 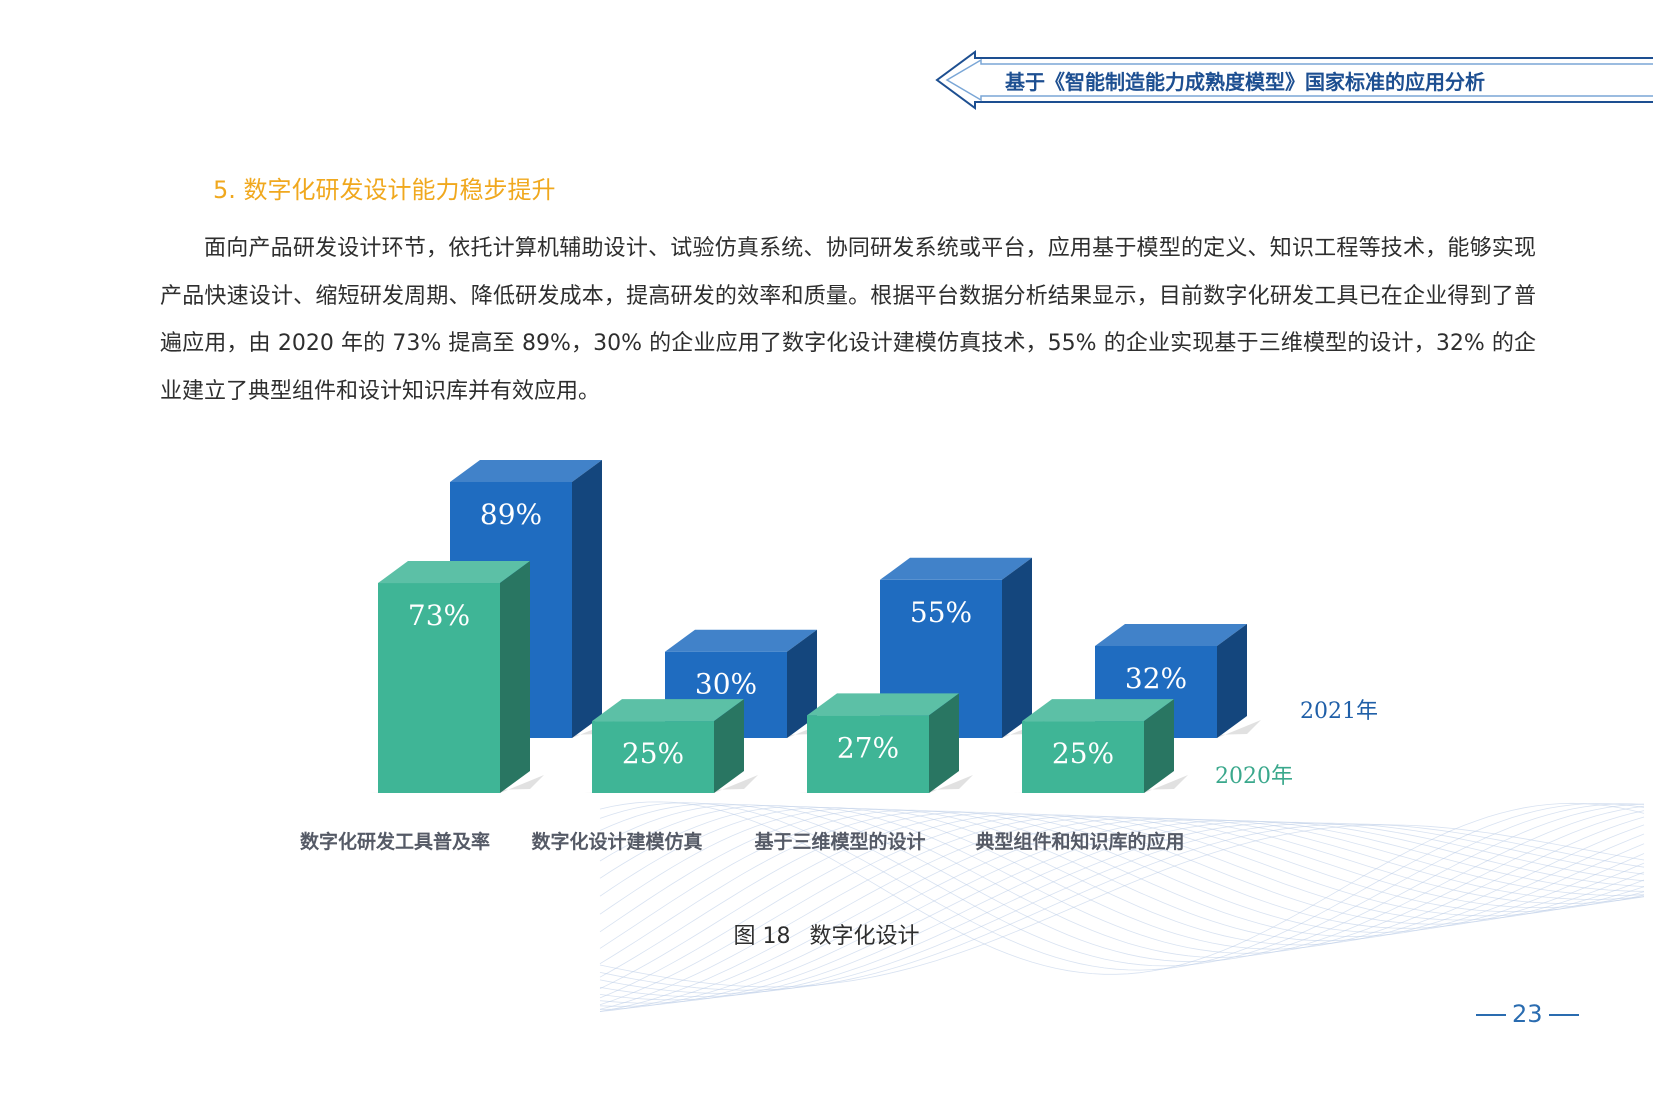 I want to click on bar-2021-3-value-label: 55%, so click(x=941, y=612).